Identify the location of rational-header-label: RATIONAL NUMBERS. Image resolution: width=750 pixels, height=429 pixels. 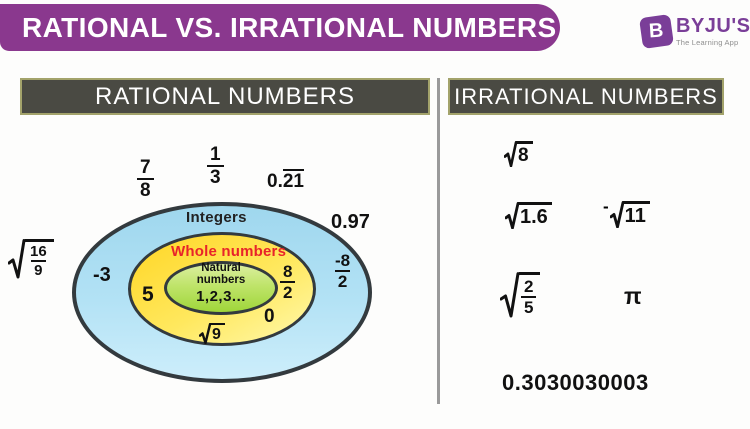
(225, 96).